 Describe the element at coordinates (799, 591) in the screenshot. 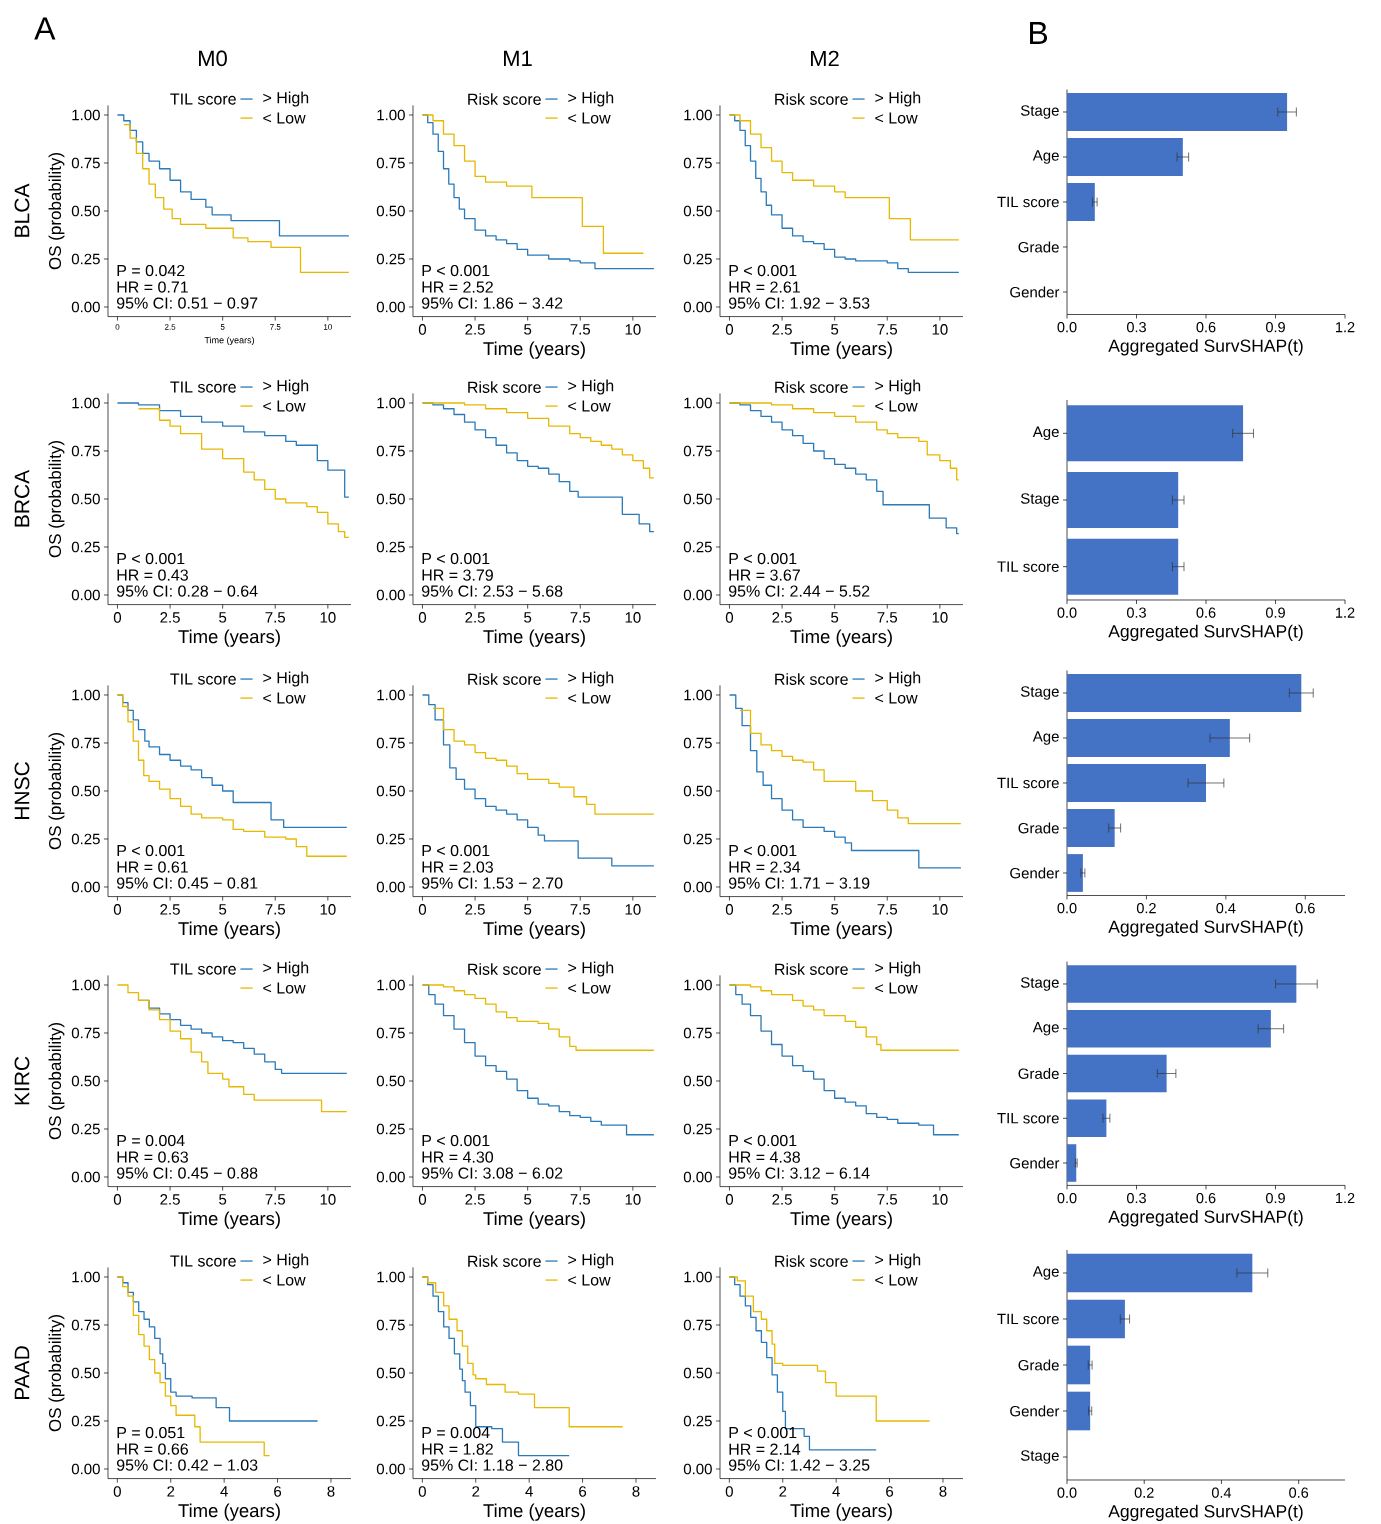

I see `annotation: 95% CI: 2.44 − 5.52` at that location.